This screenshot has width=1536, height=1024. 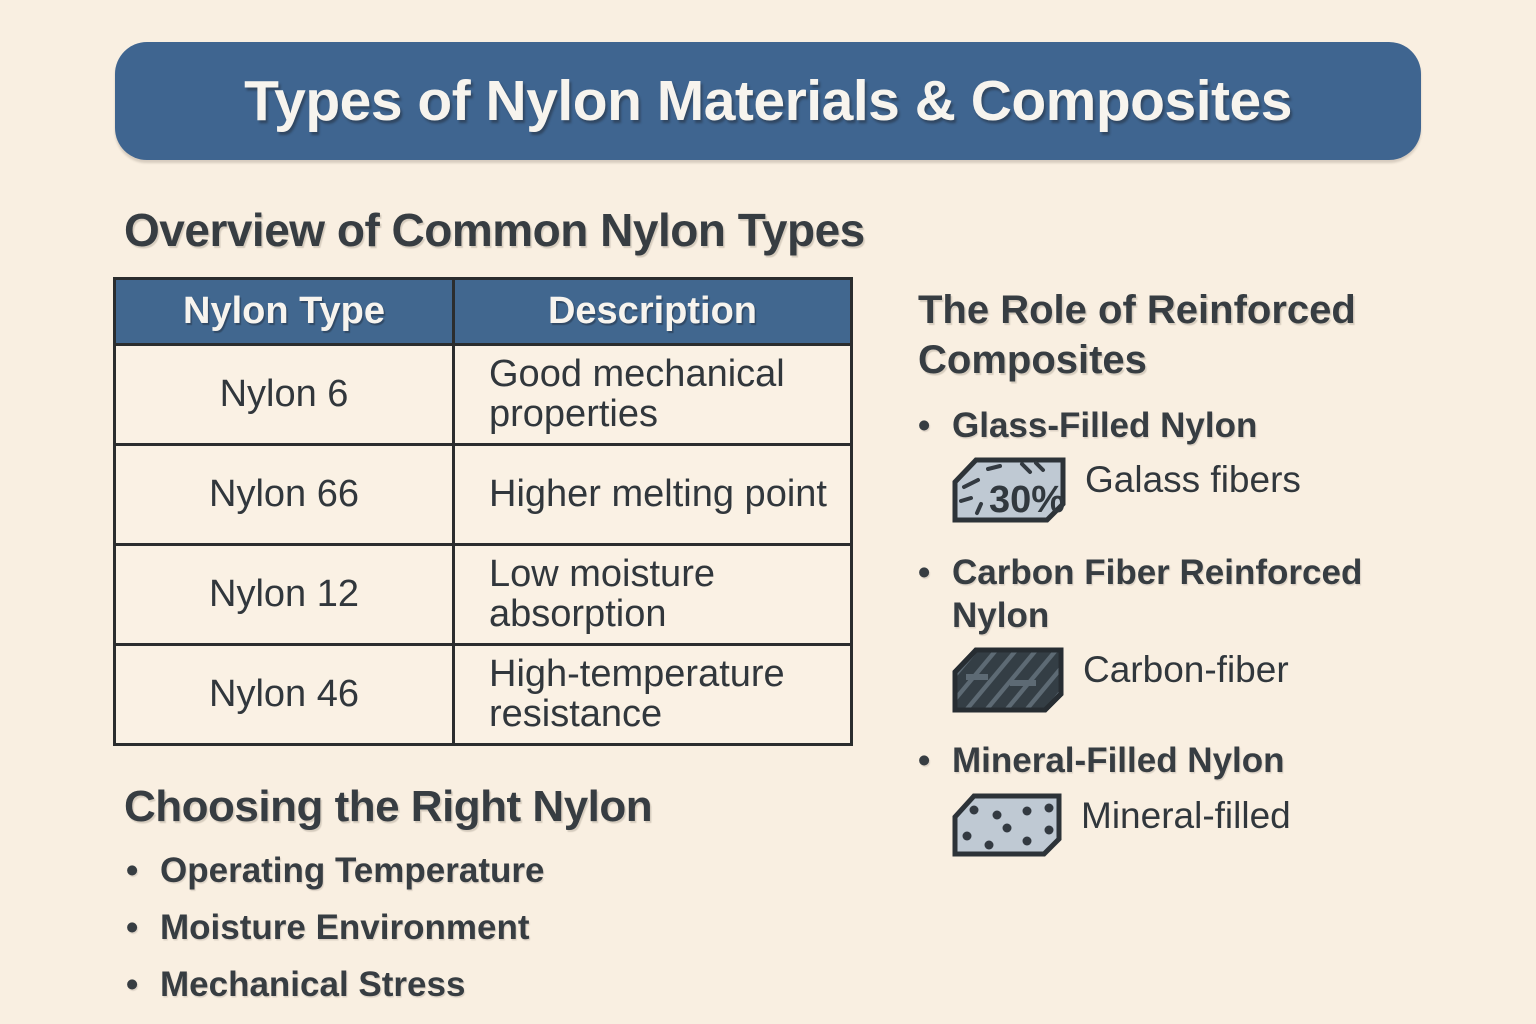 I want to click on mineral-filled-swatch-icon, so click(x=1007, y=825).